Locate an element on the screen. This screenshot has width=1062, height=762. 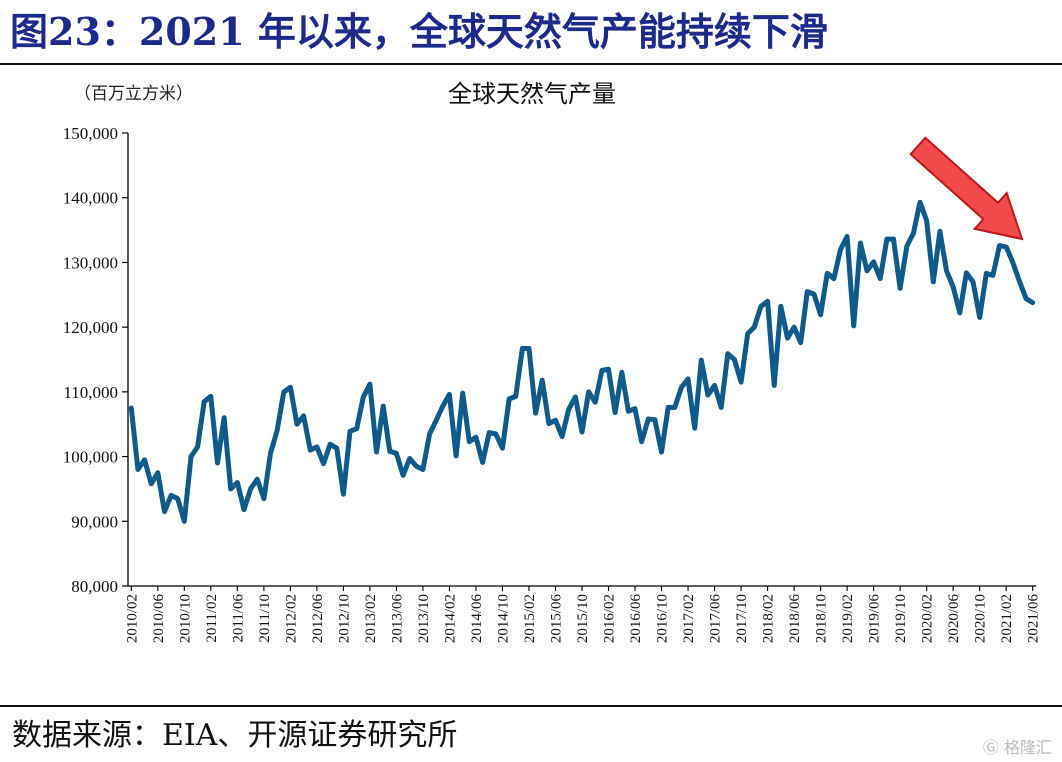
watermark: Ⓖ 格隆汇 is located at coordinates (1017, 746).